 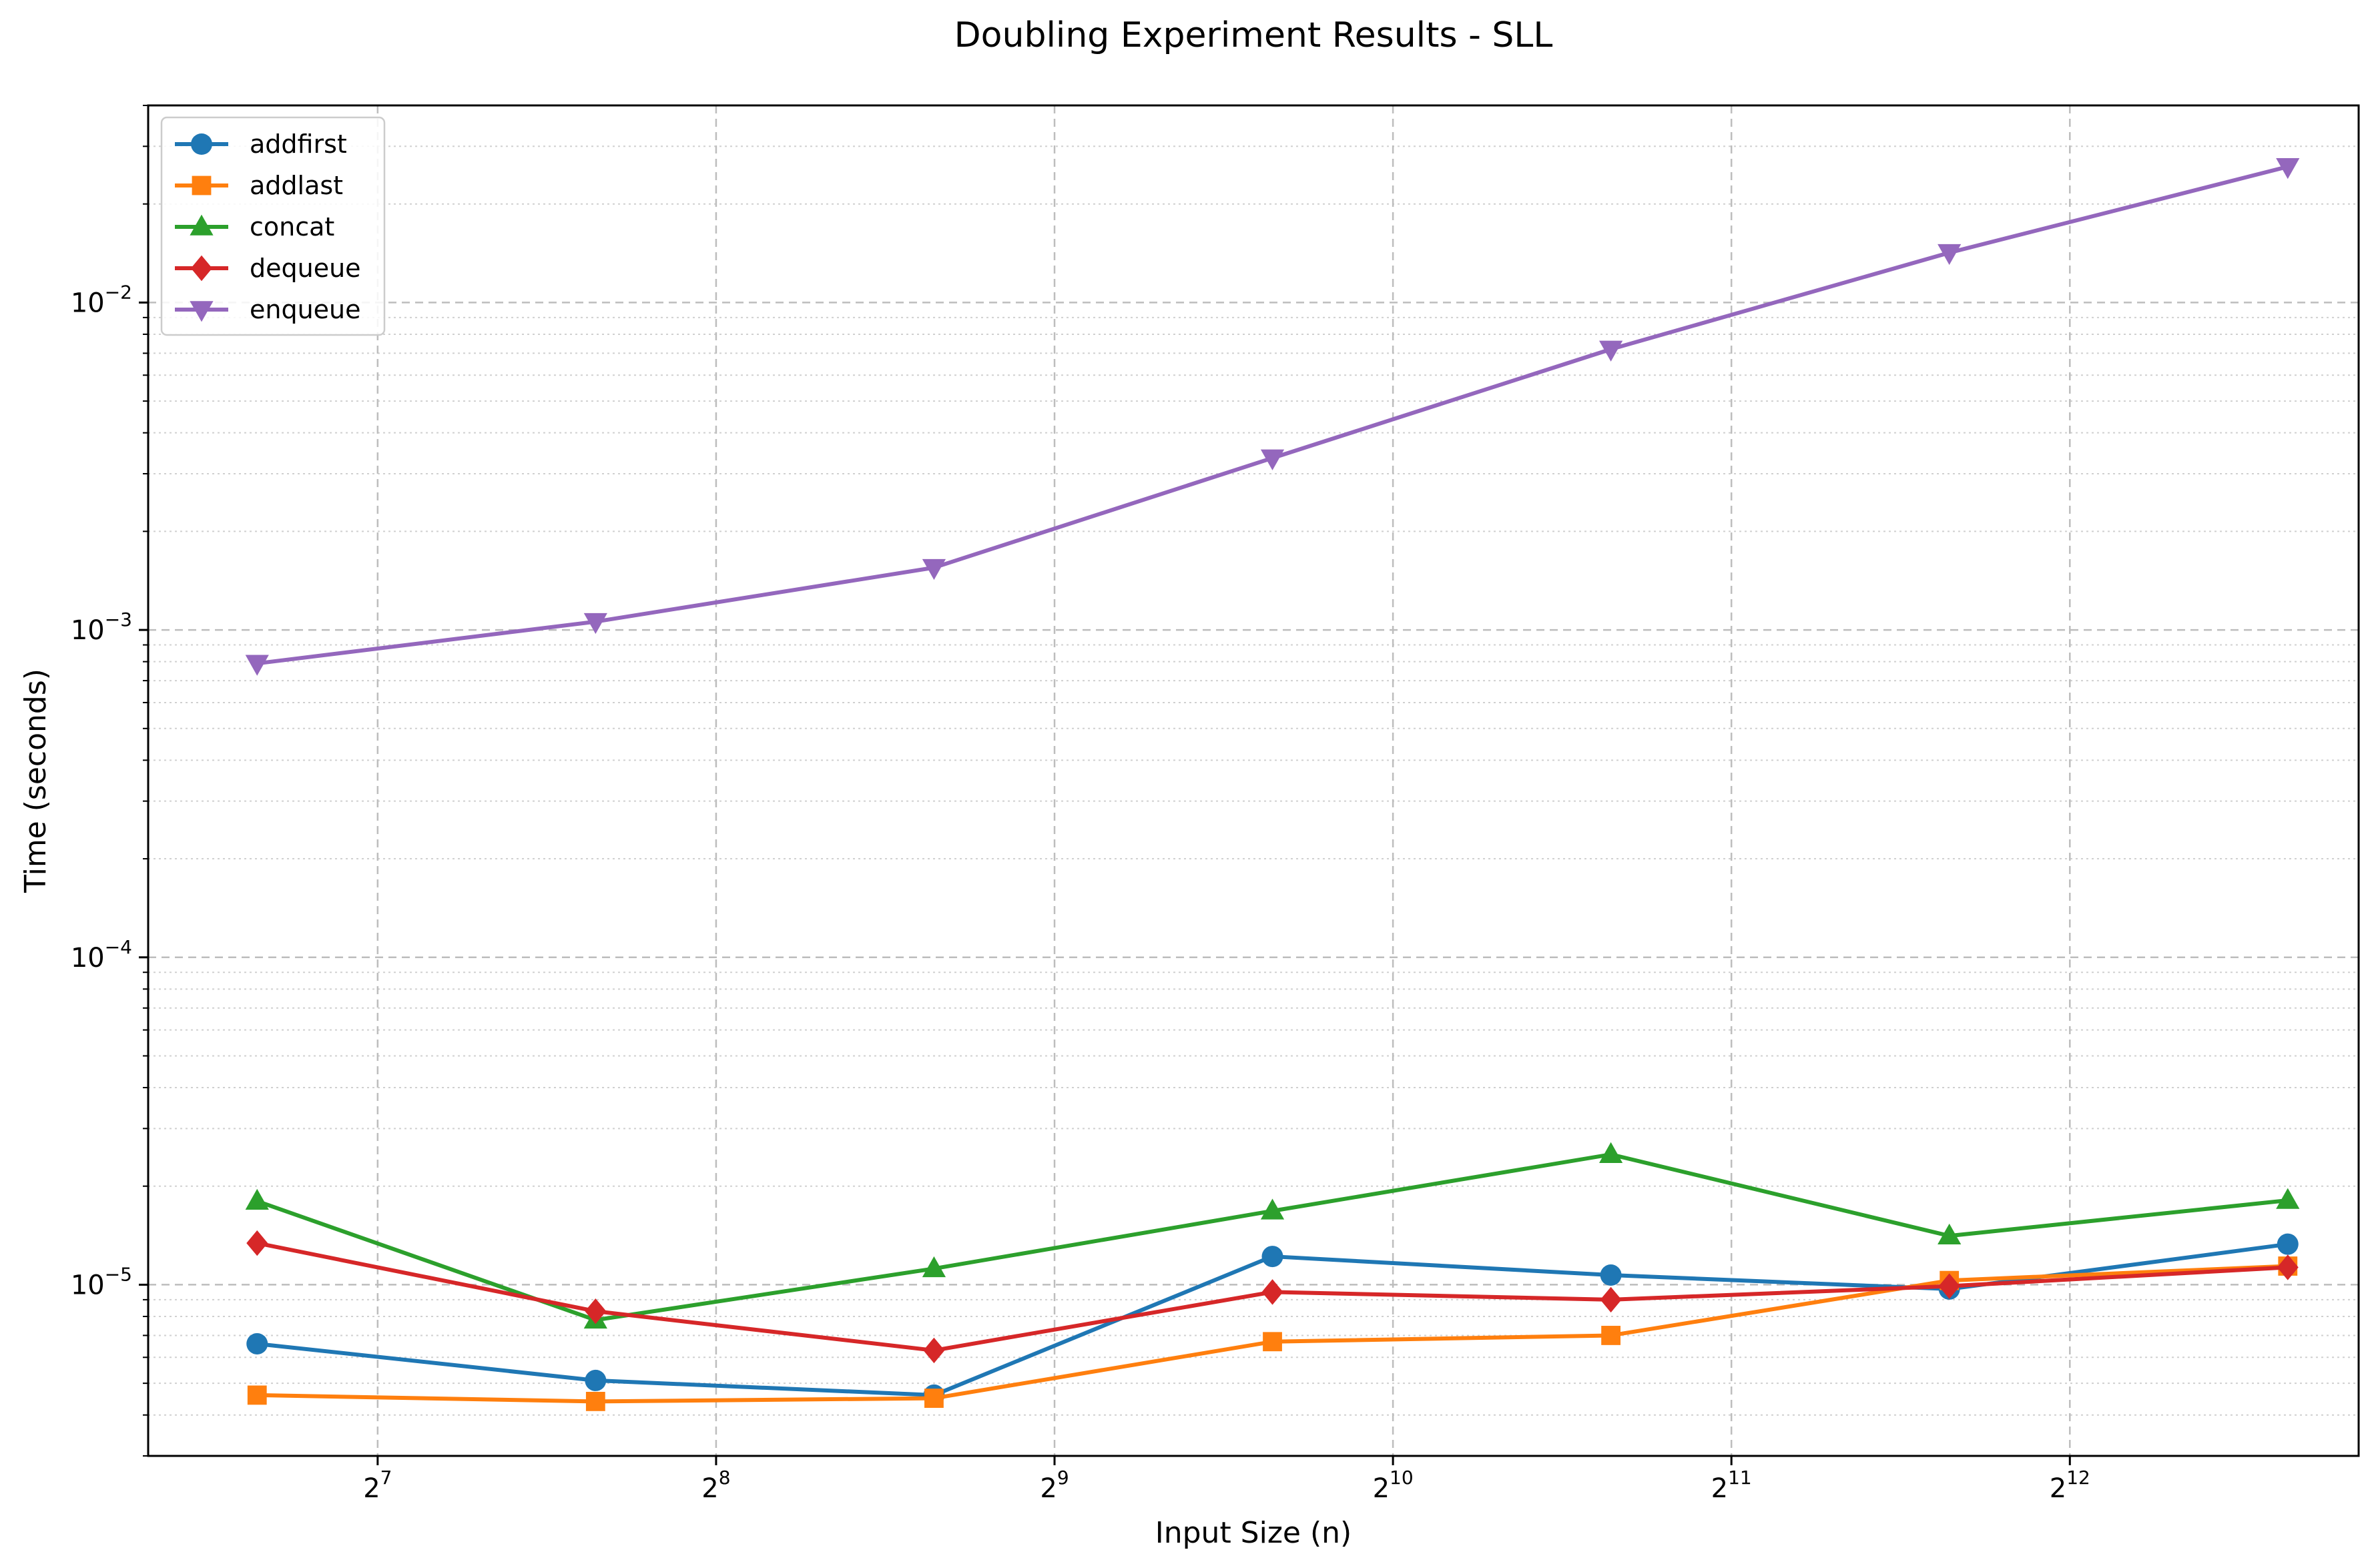 I want to click on legend-label-addfirst: addfirst, so click(x=298, y=144).